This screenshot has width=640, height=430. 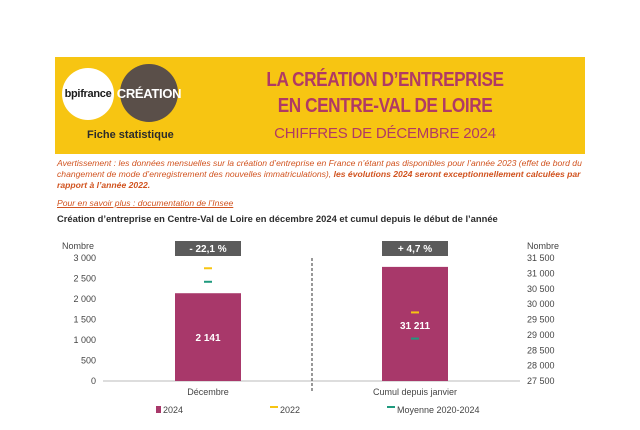 What do you see at coordinates (385, 80) in the screenshot?
I see `page-title-line1: LA CRÉATION D’ENTREPRISE` at bounding box center [385, 80].